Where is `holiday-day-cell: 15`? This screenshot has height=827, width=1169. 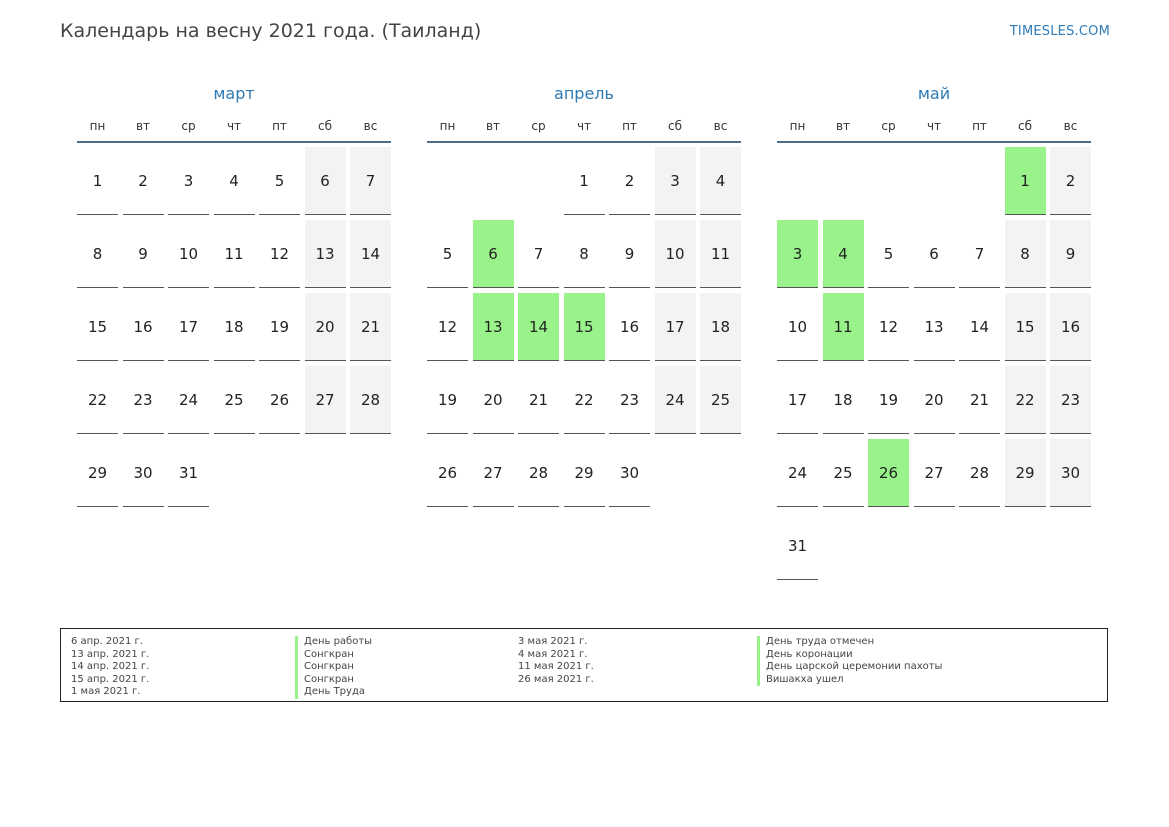
holiday-day-cell: 15 is located at coordinates (584, 327).